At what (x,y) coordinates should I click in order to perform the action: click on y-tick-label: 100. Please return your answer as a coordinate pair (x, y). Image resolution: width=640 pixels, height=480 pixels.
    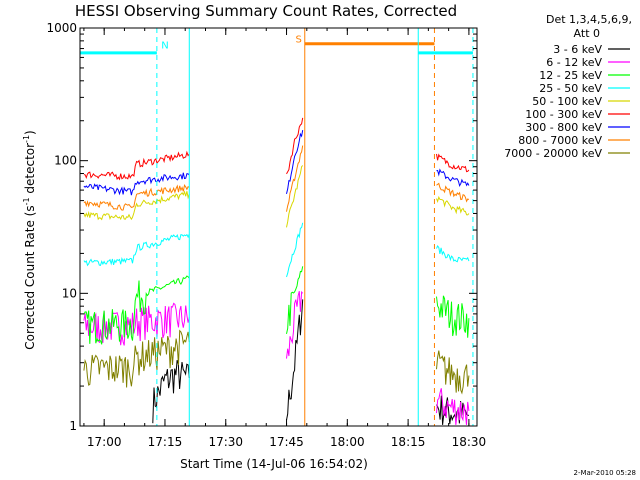
    Looking at the image, I should click on (65, 161).